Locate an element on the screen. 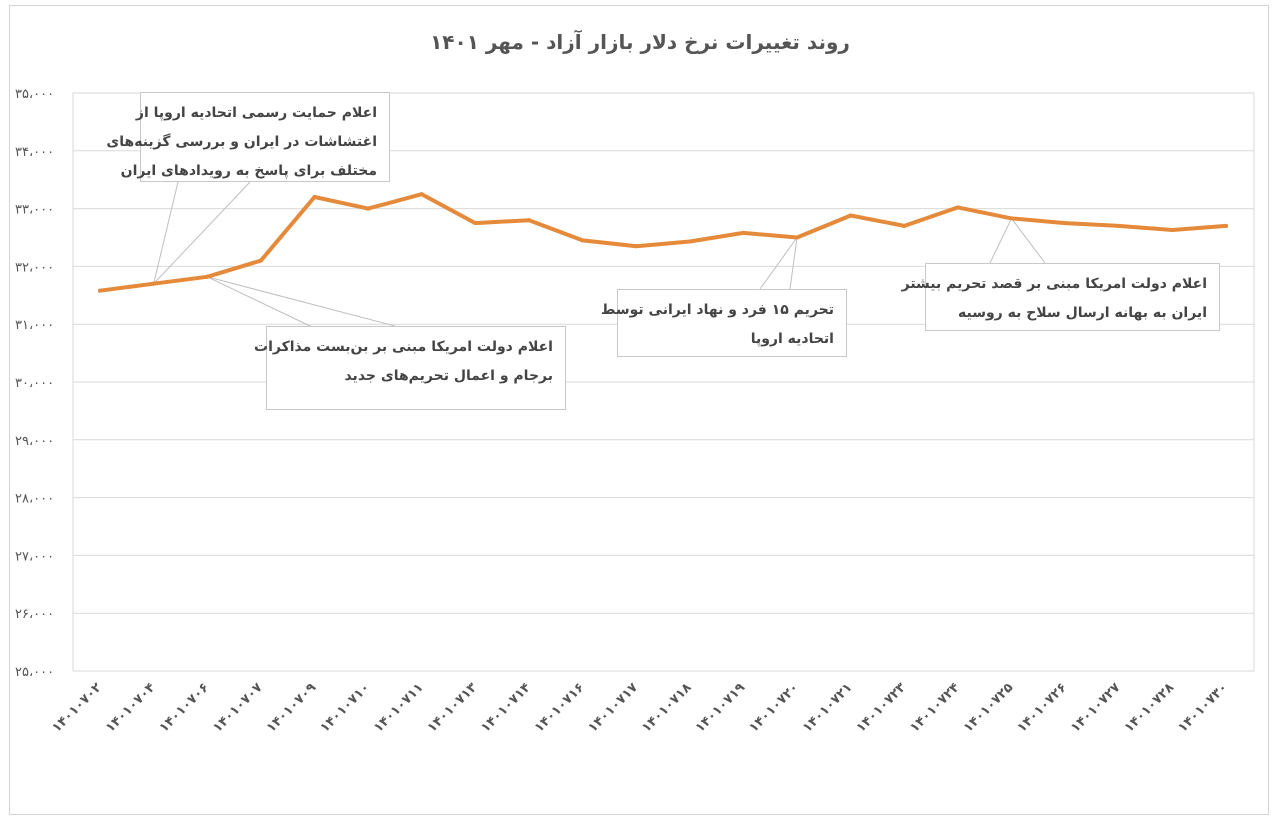 Image resolution: width=1280 pixels, height=822 pixels. annotation-line: اعلام دولت امریکا مبنی بر بن‌بست مذاکرات is located at coordinates (403, 347).